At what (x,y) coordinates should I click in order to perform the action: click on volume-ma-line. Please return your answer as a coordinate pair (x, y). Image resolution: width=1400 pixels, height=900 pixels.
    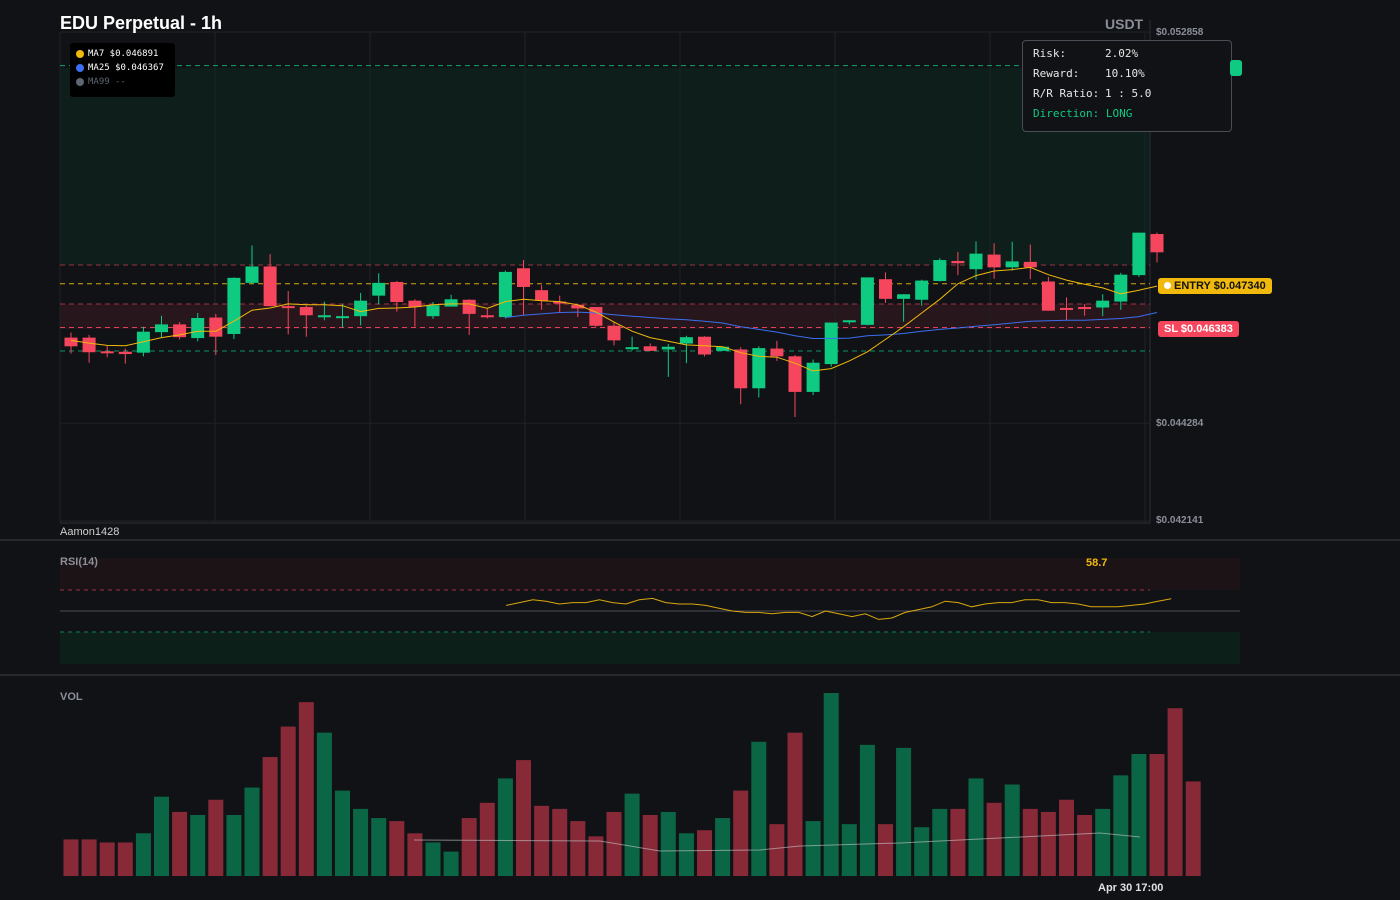
    Looking at the image, I should click on (777, 842).